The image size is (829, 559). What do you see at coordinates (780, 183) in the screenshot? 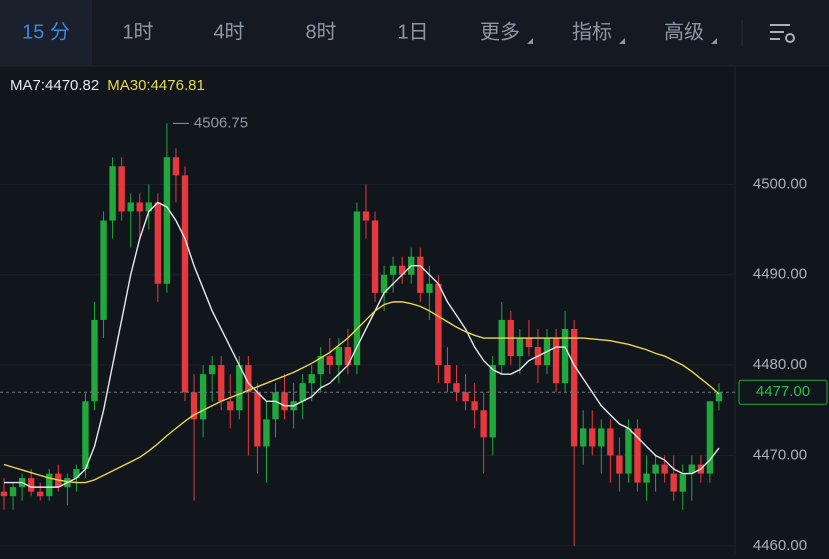
I see `y-tick-label: 4500.00` at bounding box center [780, 183].